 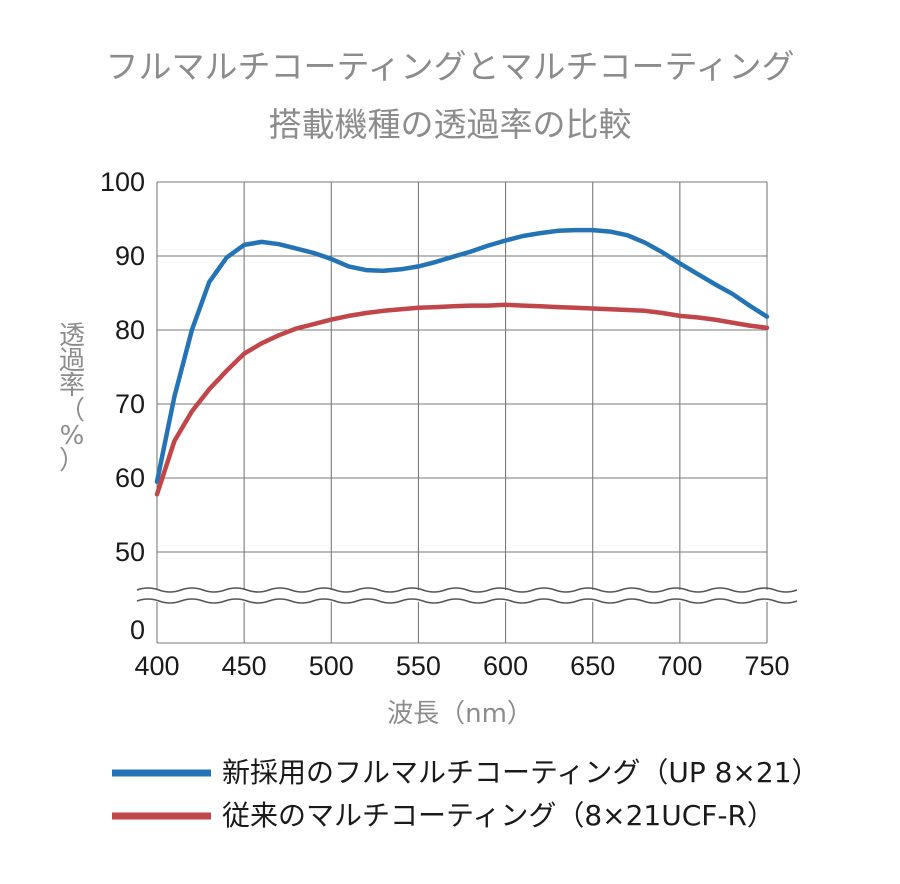 What do you see at coordinates (498, 815) in the screenshot?
I see `legend-label-2: 従来のマルチコーティング（8×21UCF-R）` at bounding box center [498, 815].